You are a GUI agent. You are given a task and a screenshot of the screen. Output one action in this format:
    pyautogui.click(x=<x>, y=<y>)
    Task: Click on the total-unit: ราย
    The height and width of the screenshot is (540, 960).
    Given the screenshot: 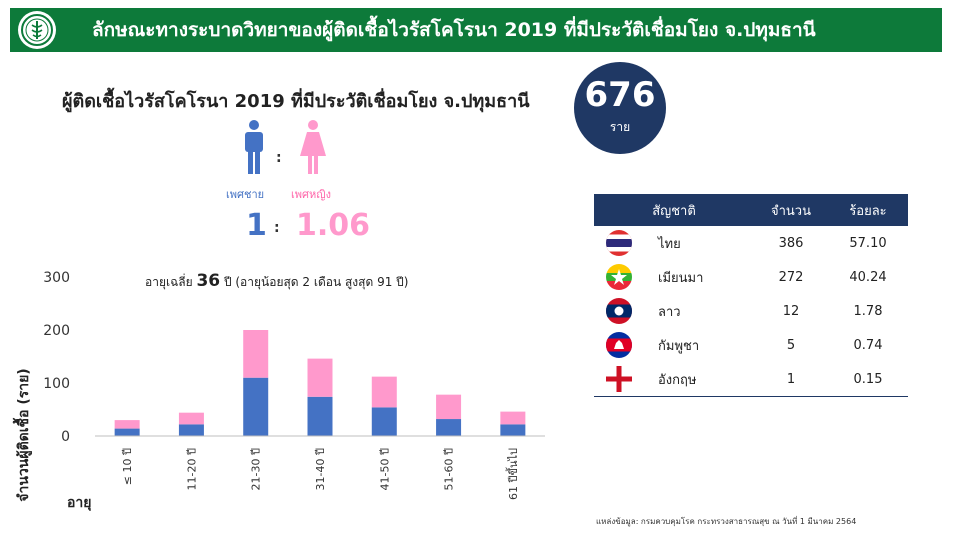 What is the action you would take?
    pyautogui.click(x=620, y=127)
    